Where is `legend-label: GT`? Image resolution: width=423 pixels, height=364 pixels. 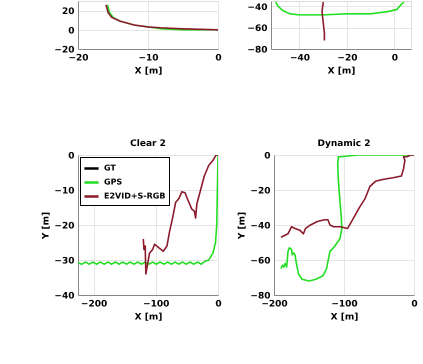
legend-label: GT is located at coordinates (110, 168).